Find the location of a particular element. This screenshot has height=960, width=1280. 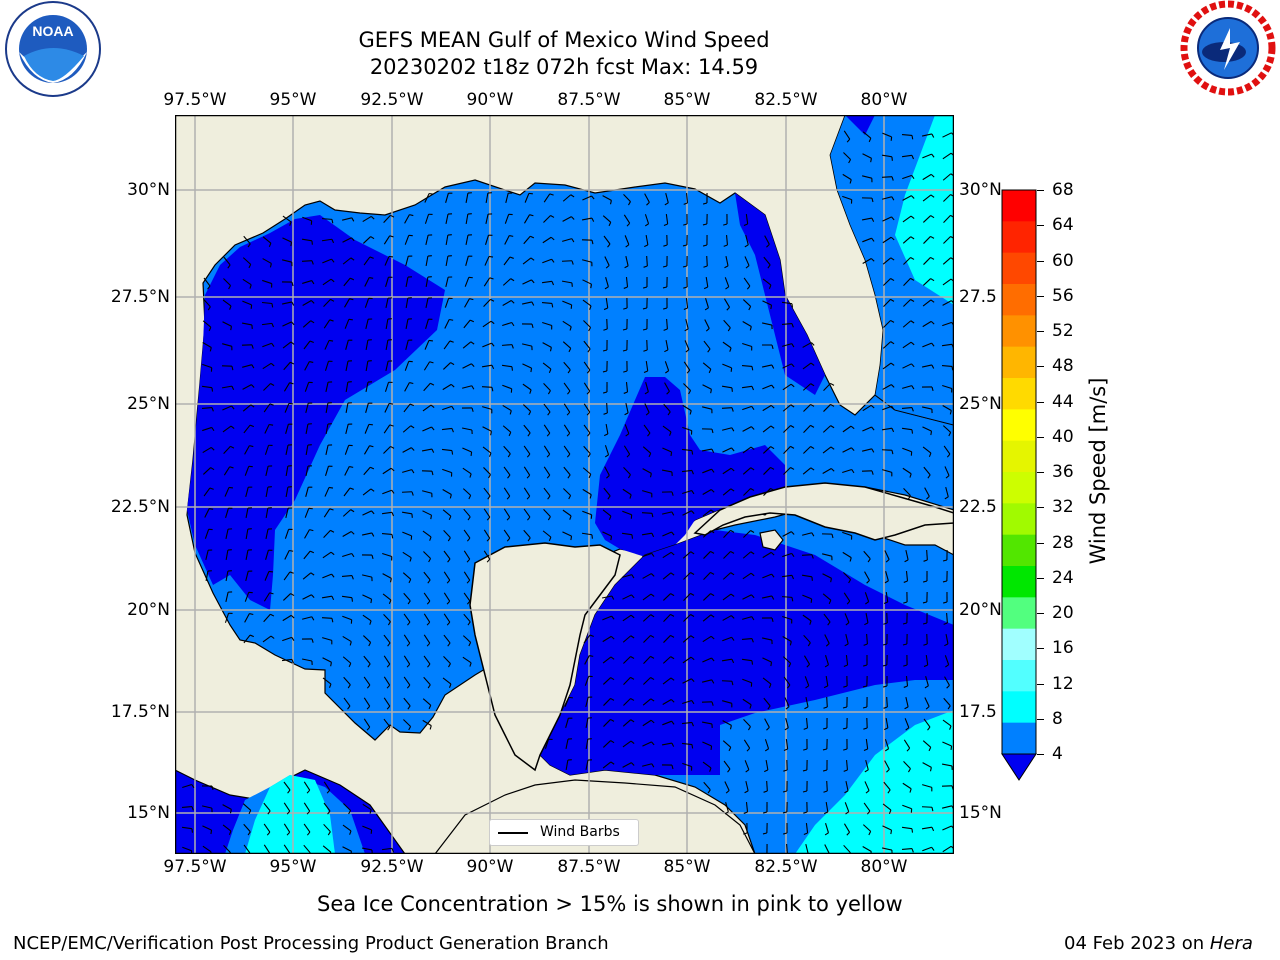

colorbar-tick-label: 52 is located at coordinates (1063, 331).